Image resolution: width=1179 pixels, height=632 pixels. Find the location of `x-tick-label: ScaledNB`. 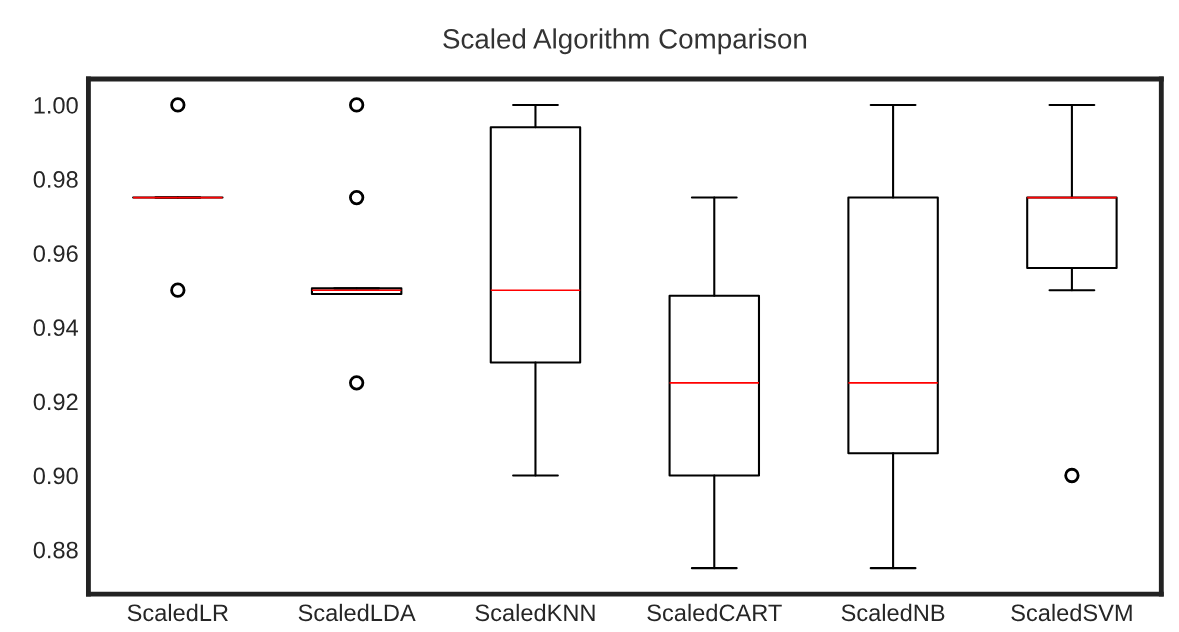

x-tick-label: ScaledNB is located at coordinates (893, 612).